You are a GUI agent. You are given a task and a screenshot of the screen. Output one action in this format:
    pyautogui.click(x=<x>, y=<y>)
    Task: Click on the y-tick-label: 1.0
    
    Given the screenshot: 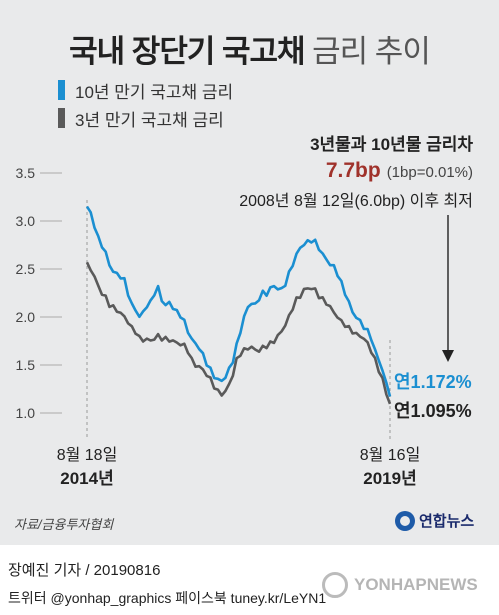 What is the action you would take?
    pyautogui.click(x=26, y=413)
    